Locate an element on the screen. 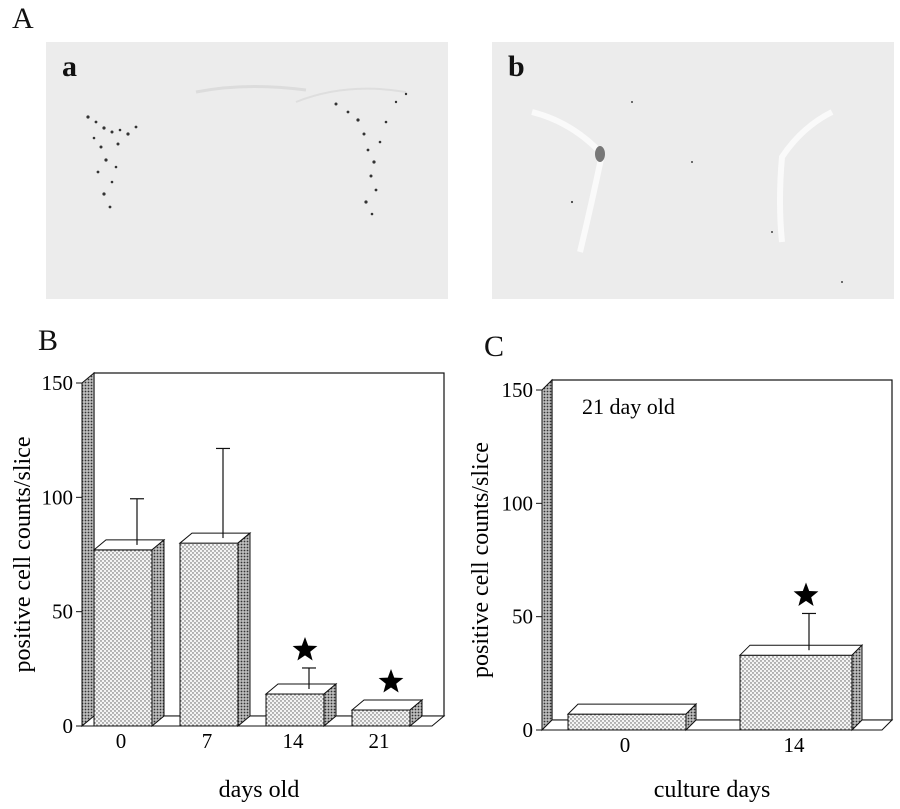  y-tick-label-b: 150 is located at coordinates (58, 383).